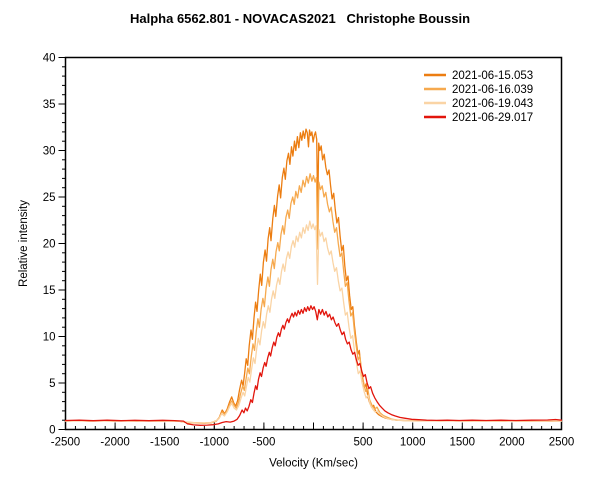 This screenshot has width=600, height=500. What do you see at coordinates (49, 338) in the screenshot?
I see `y-tick-label: 10` at bounding box center [49, 338].